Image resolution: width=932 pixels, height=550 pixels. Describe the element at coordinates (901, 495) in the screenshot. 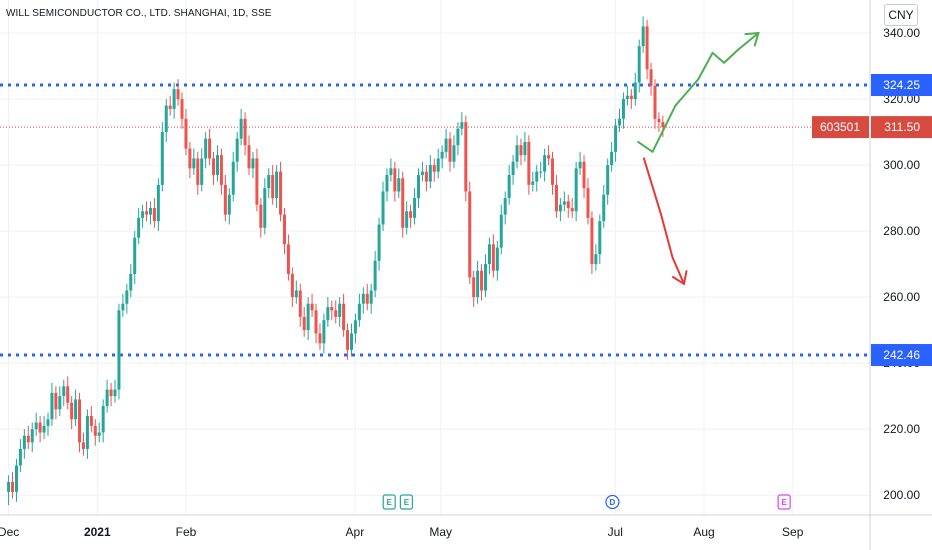

I see `y-tick-label: 200.00` at that location.